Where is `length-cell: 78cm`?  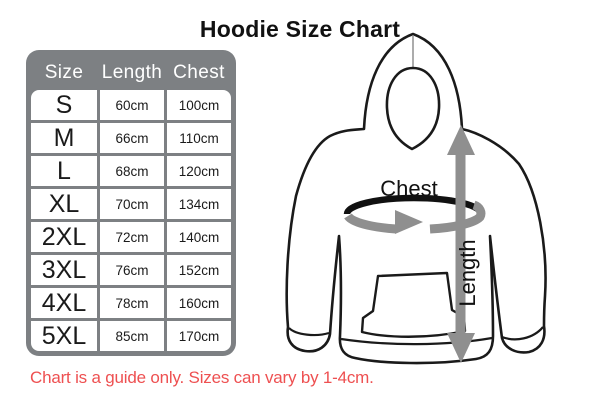
length-cell: 78cm is located at coordinates (132, 303).